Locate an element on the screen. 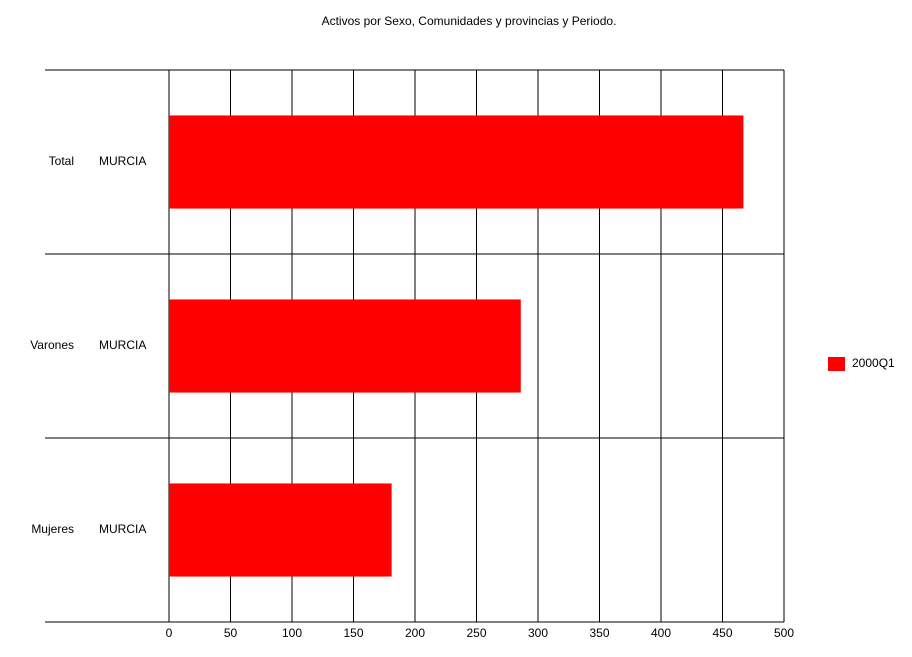 Image resolution: width=912 pixels, height=657 pixels. x-tick-label: 50 is located at coordinates (231, 633).